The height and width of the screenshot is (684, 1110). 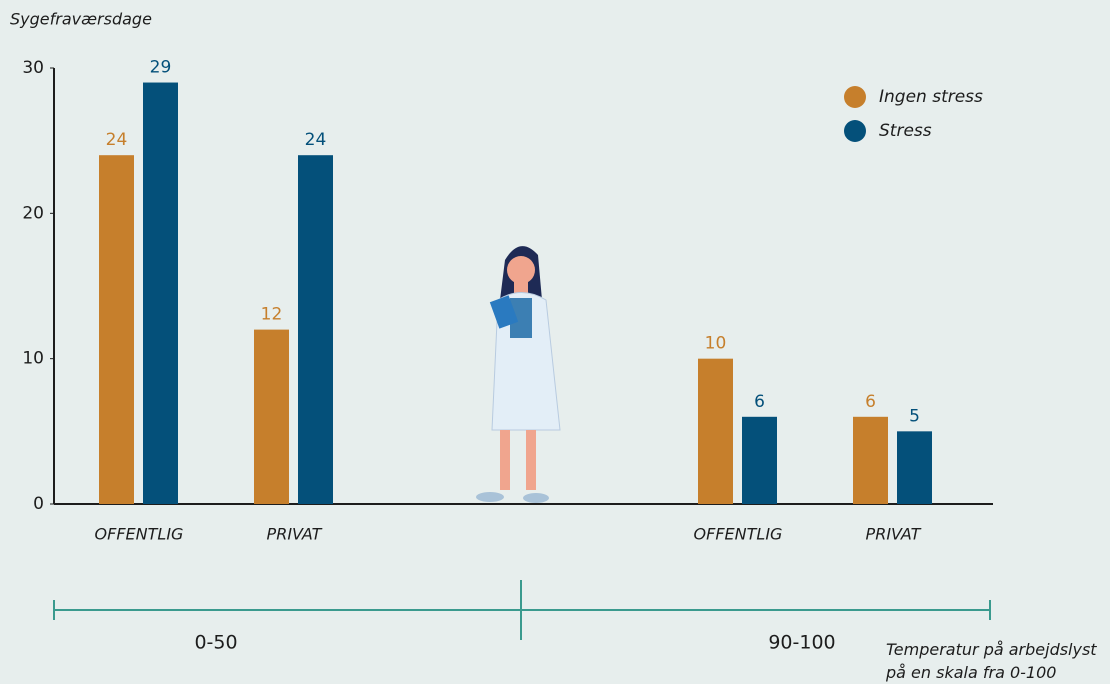 What do you see at coordinates (215, 643) in the screenshot?
I see `group-label: 0-50` at bounding box center [215, 643].